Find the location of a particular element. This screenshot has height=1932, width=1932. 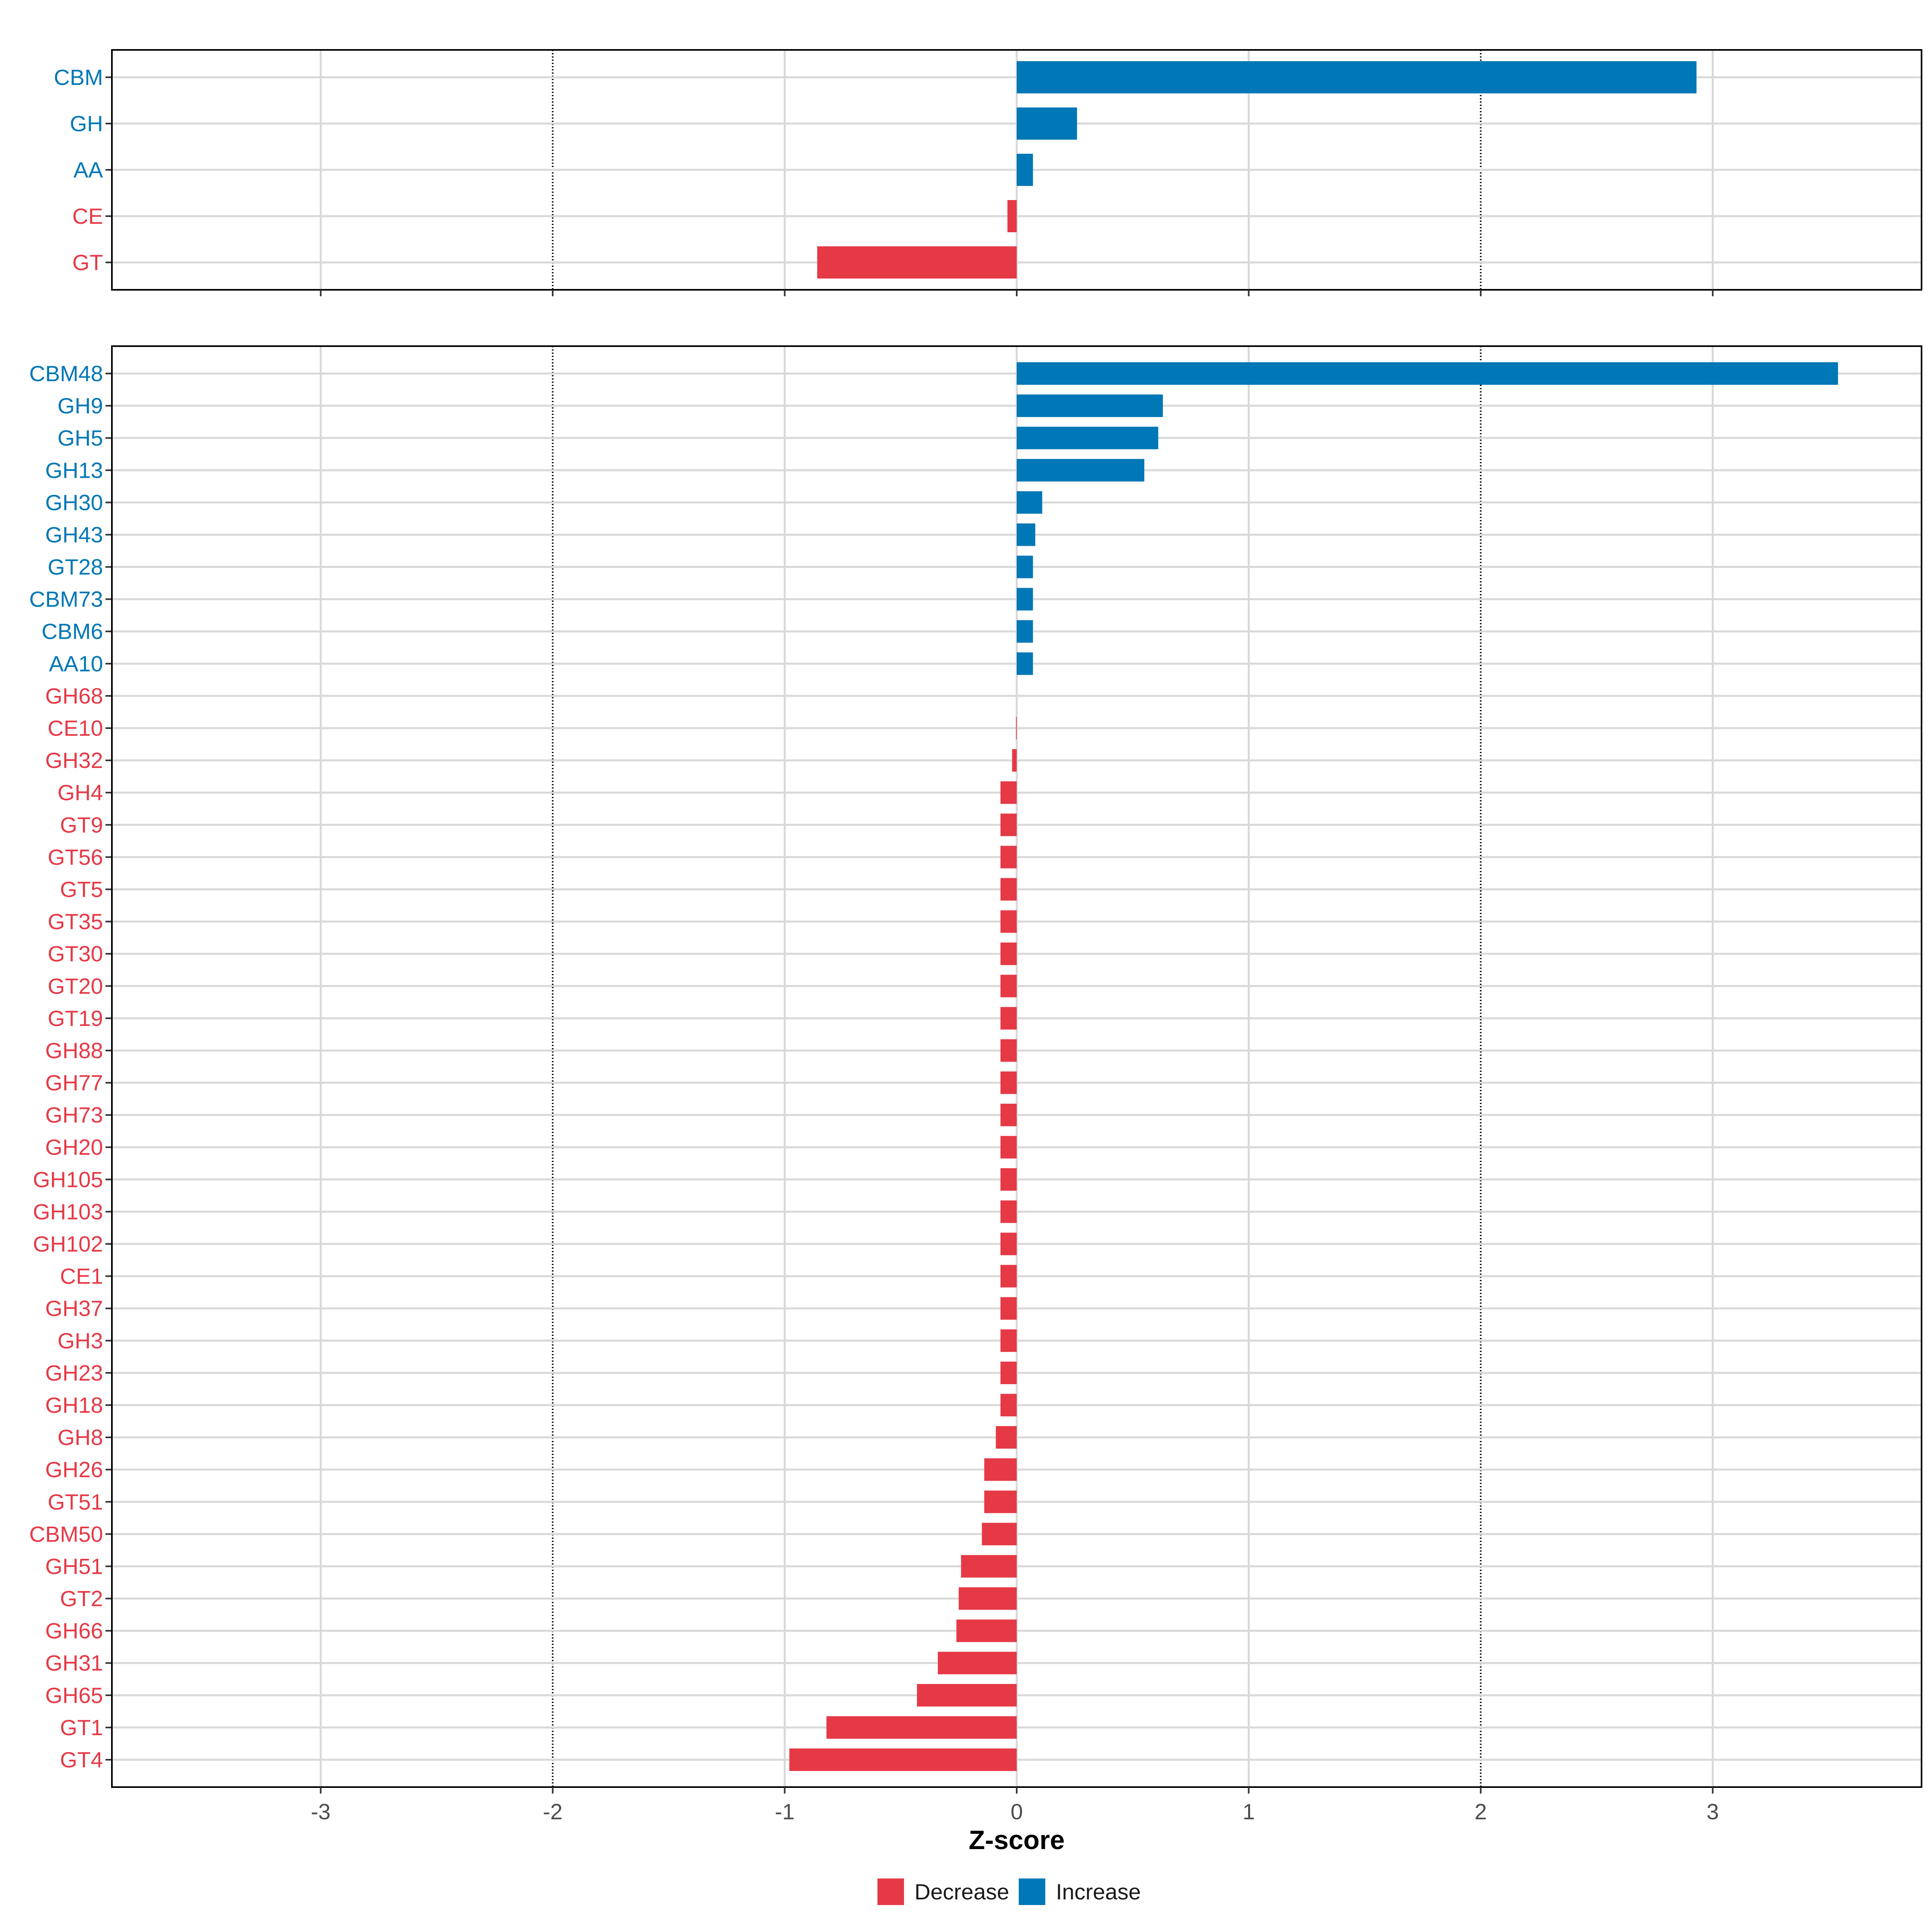

y-tick-label: GH23 is located at coordinates (74, 1372).